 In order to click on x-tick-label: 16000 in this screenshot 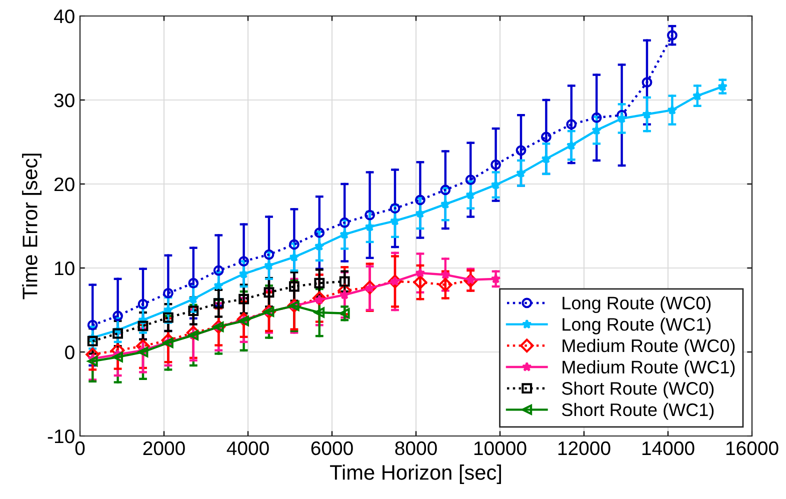, I will do `click(752, 448)`.